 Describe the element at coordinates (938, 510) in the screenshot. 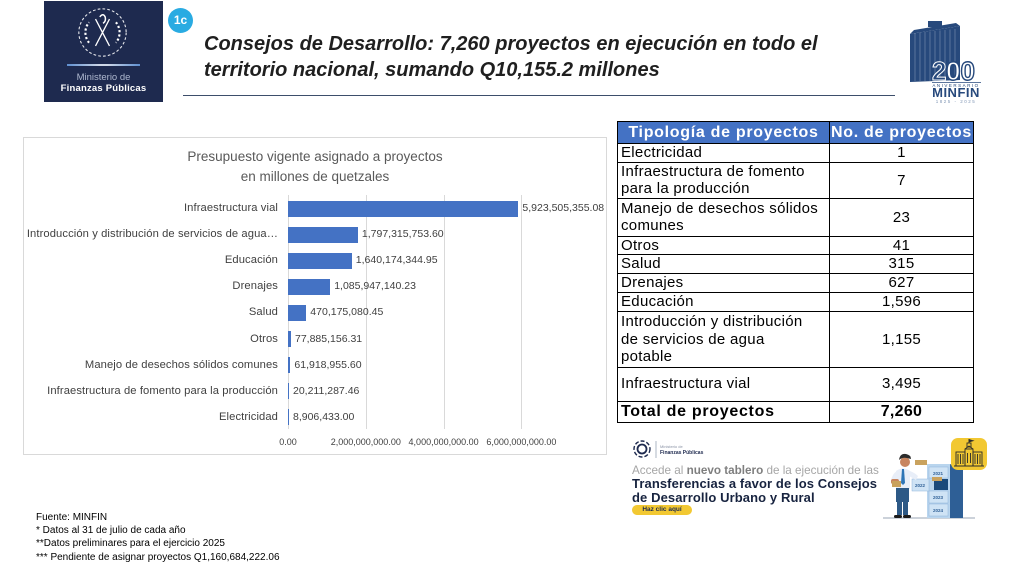

I see `svg-text: 2024` at that location.